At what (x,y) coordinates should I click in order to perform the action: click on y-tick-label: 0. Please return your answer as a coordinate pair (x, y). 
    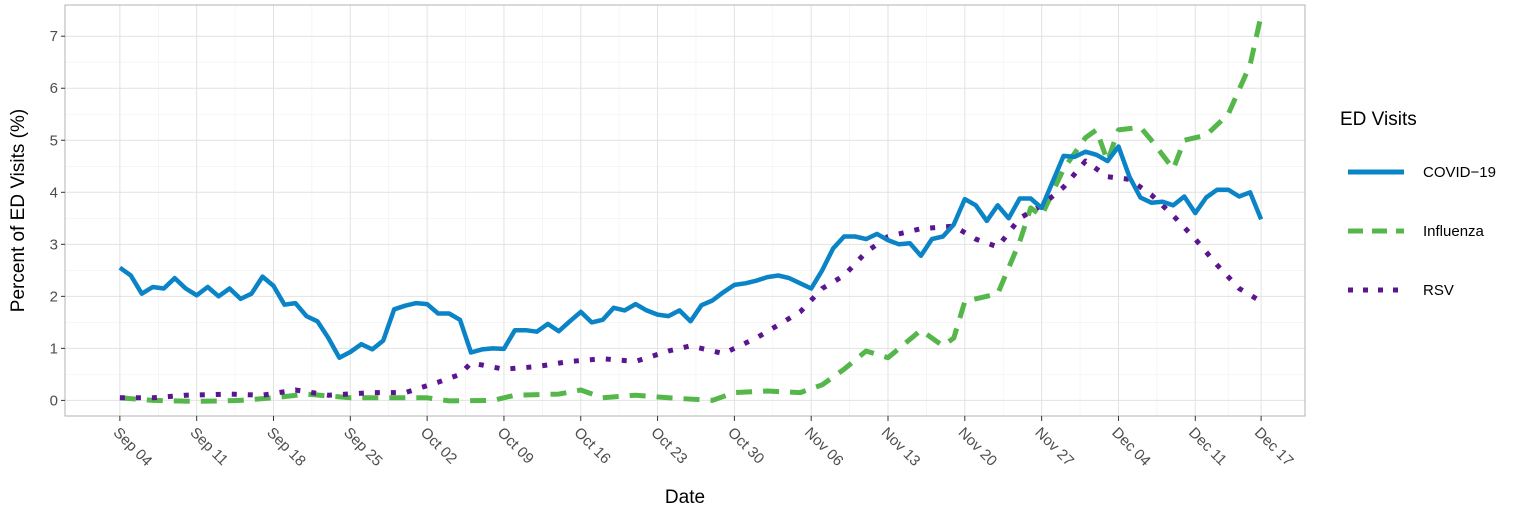
    Looking at the image, I should click on (54, 400).